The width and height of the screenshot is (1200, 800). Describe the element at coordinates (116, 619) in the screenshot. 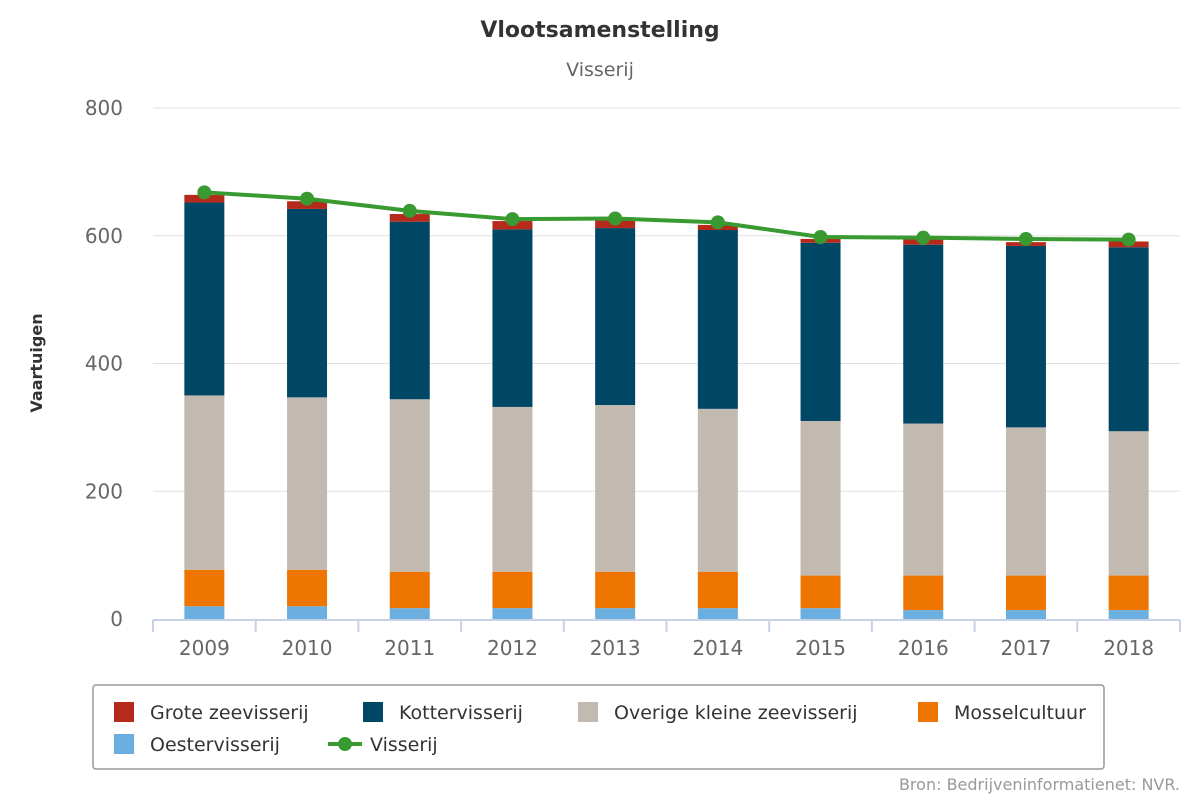

I see `y-tick-label: 0` at that location.